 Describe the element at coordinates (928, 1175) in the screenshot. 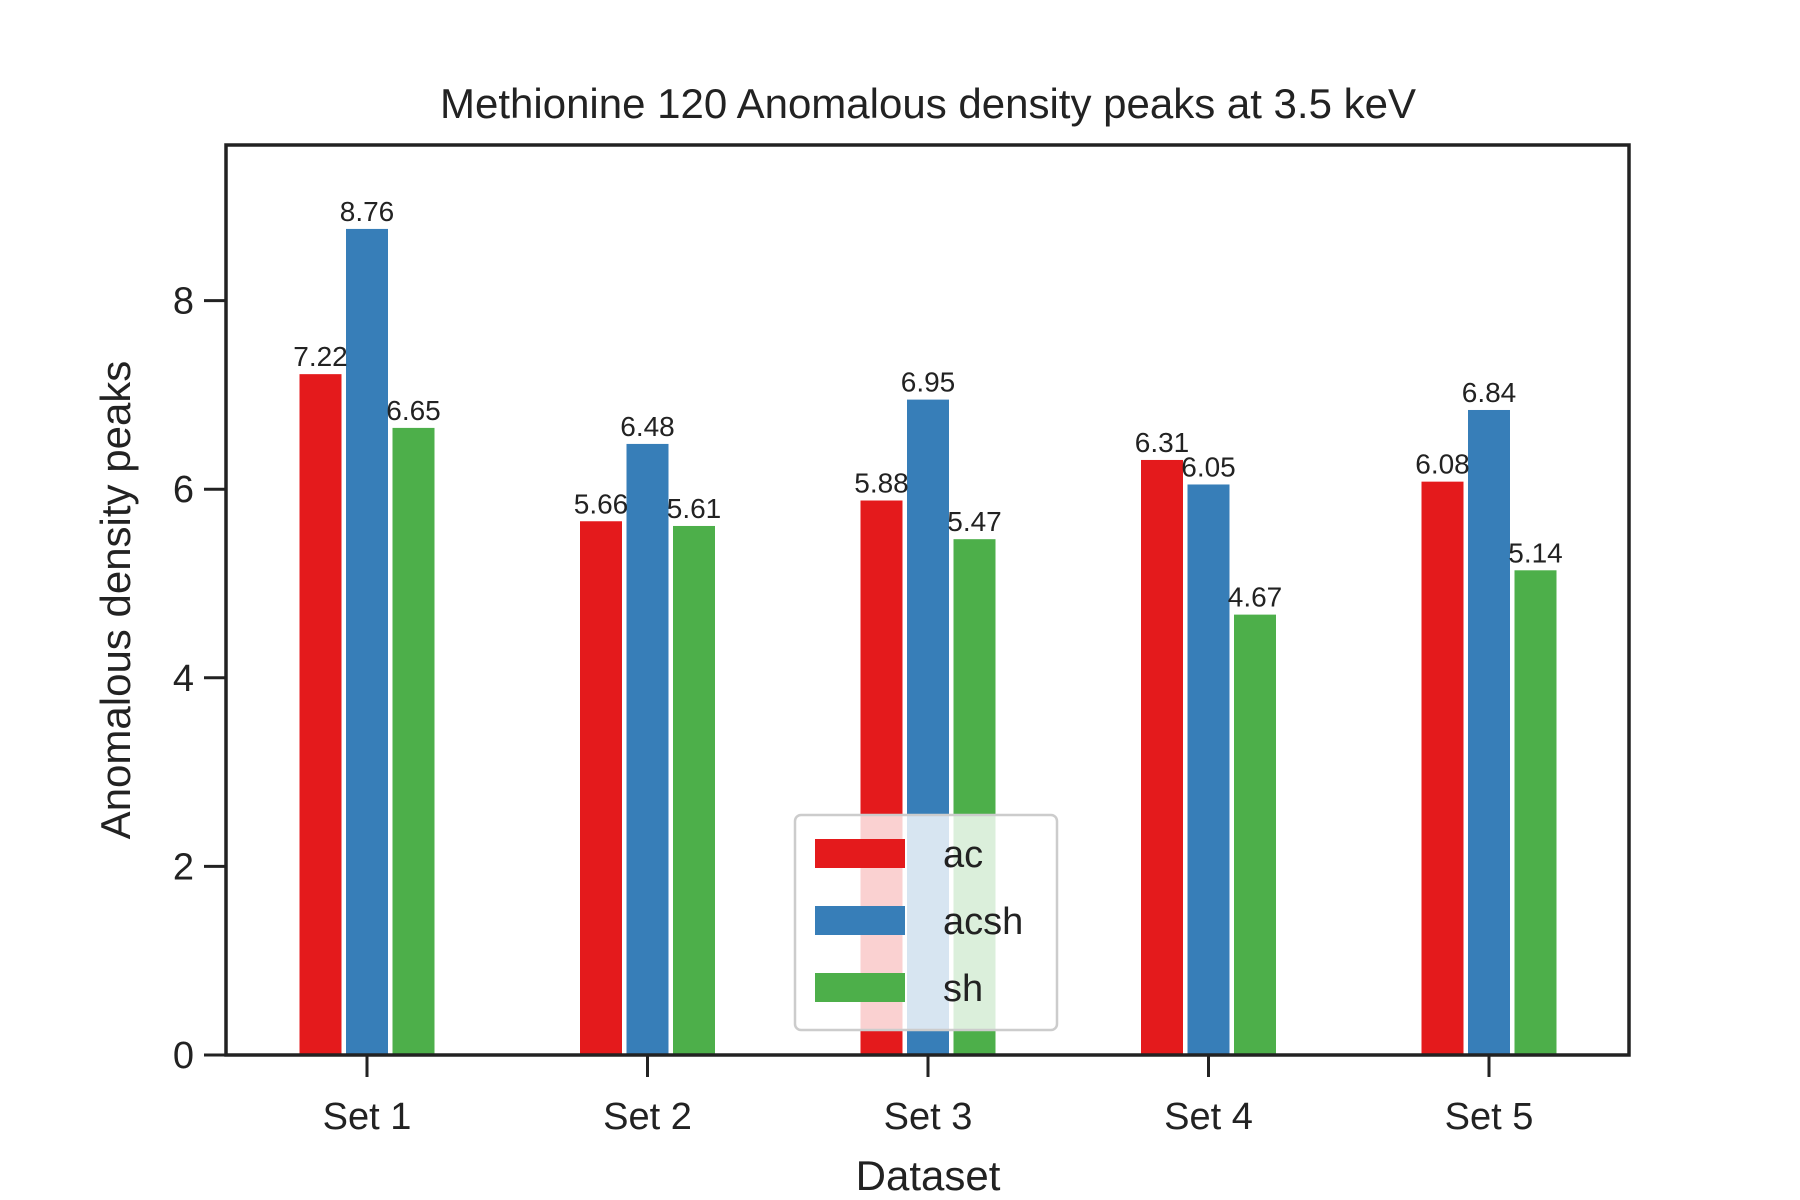

I see `x-axis-label: Dataset` at that location.